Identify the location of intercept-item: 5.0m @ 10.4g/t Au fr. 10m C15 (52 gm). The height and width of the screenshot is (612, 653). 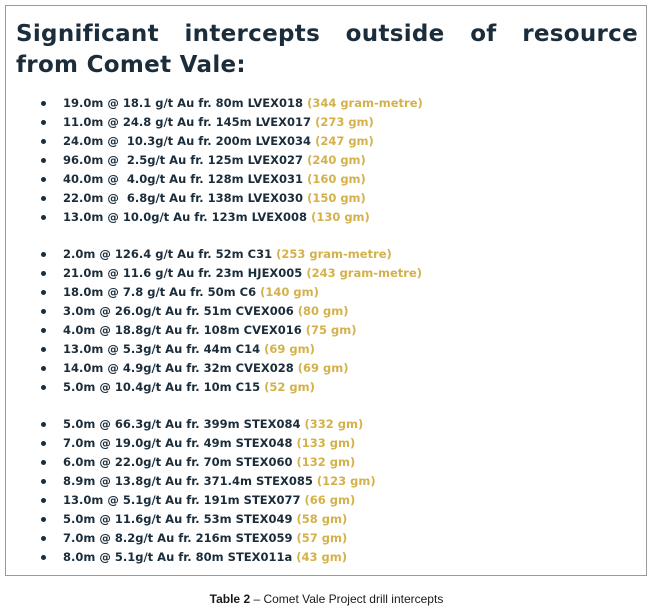
(326, 387).